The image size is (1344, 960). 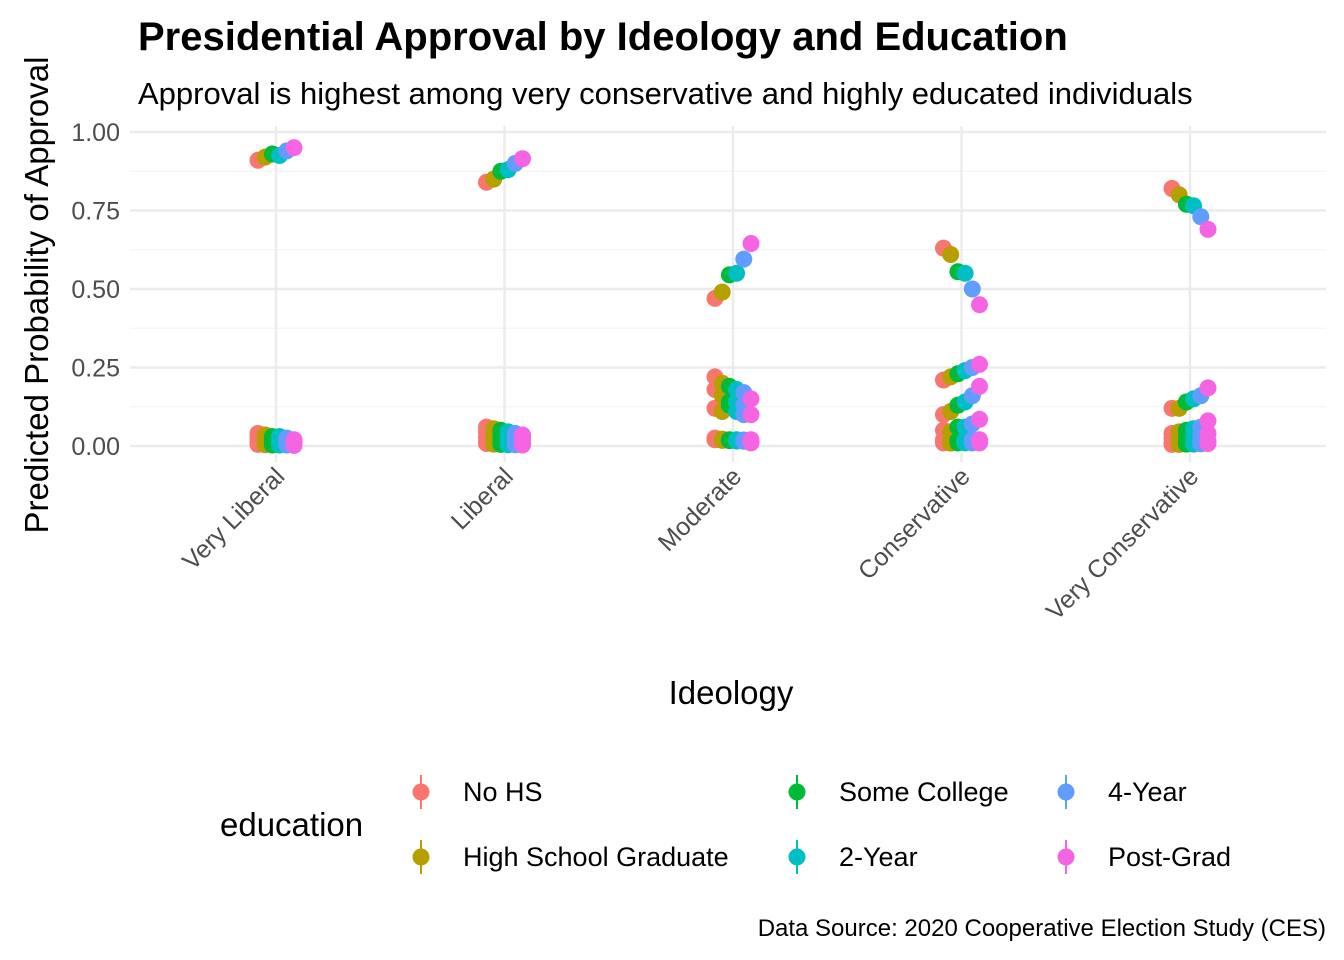 What do you see at coordinates (95, 212) in the screenshot?
I see `y-tick-label: 0.75` at bounding box center [95, 212].